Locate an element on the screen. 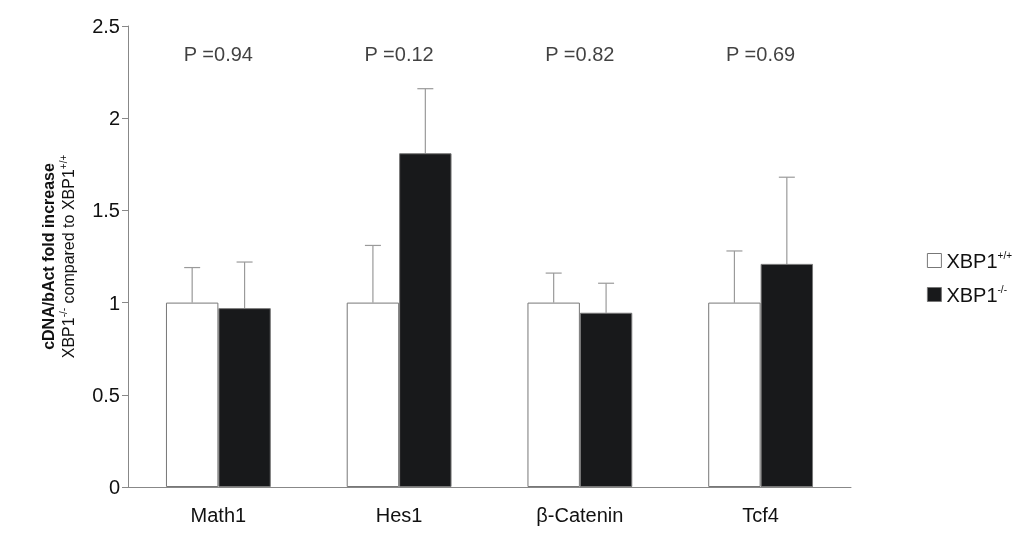 This screenshot has height=555, width=1029. annotation: P =0.12 is located at coordinates (399, 54).